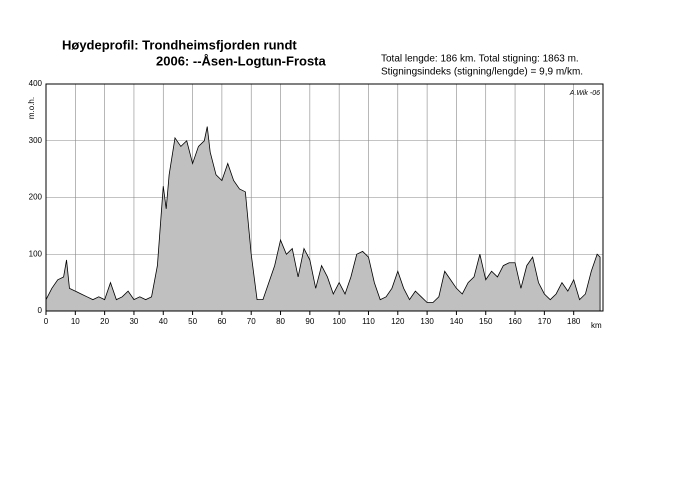  What do you see at coordinates (584, 93) in the screenshot?
I see `annotation: A.Wik -06` at bounding box center [584, 93].